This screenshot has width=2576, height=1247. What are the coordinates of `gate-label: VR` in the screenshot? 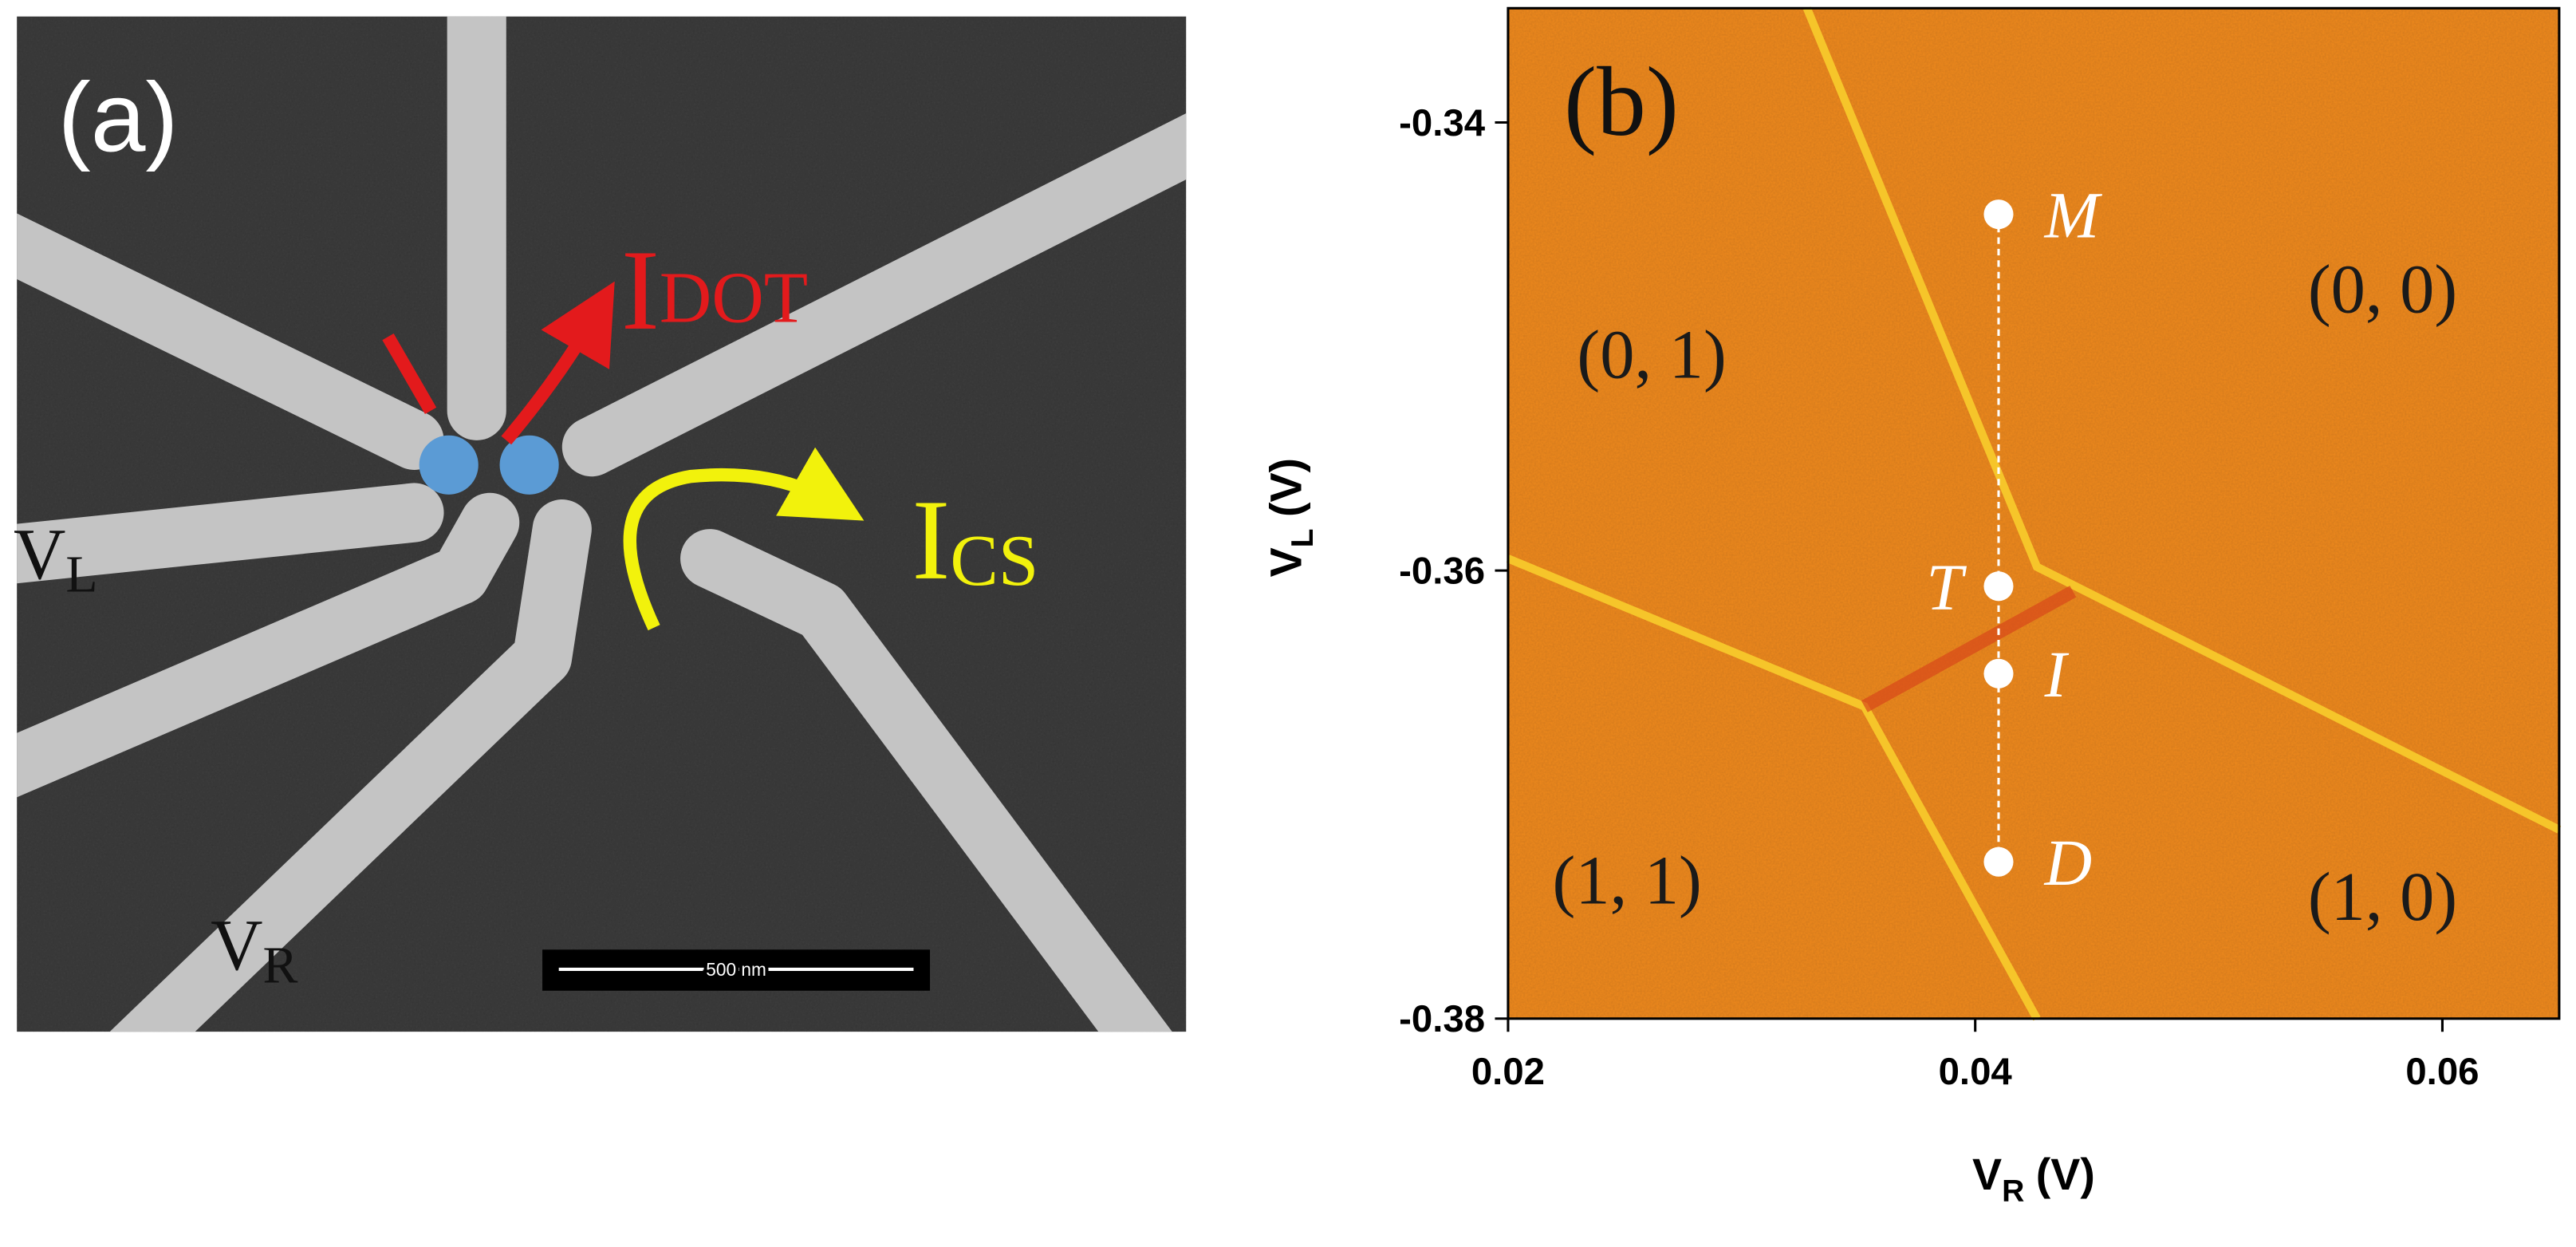 It's located at (254, 950).